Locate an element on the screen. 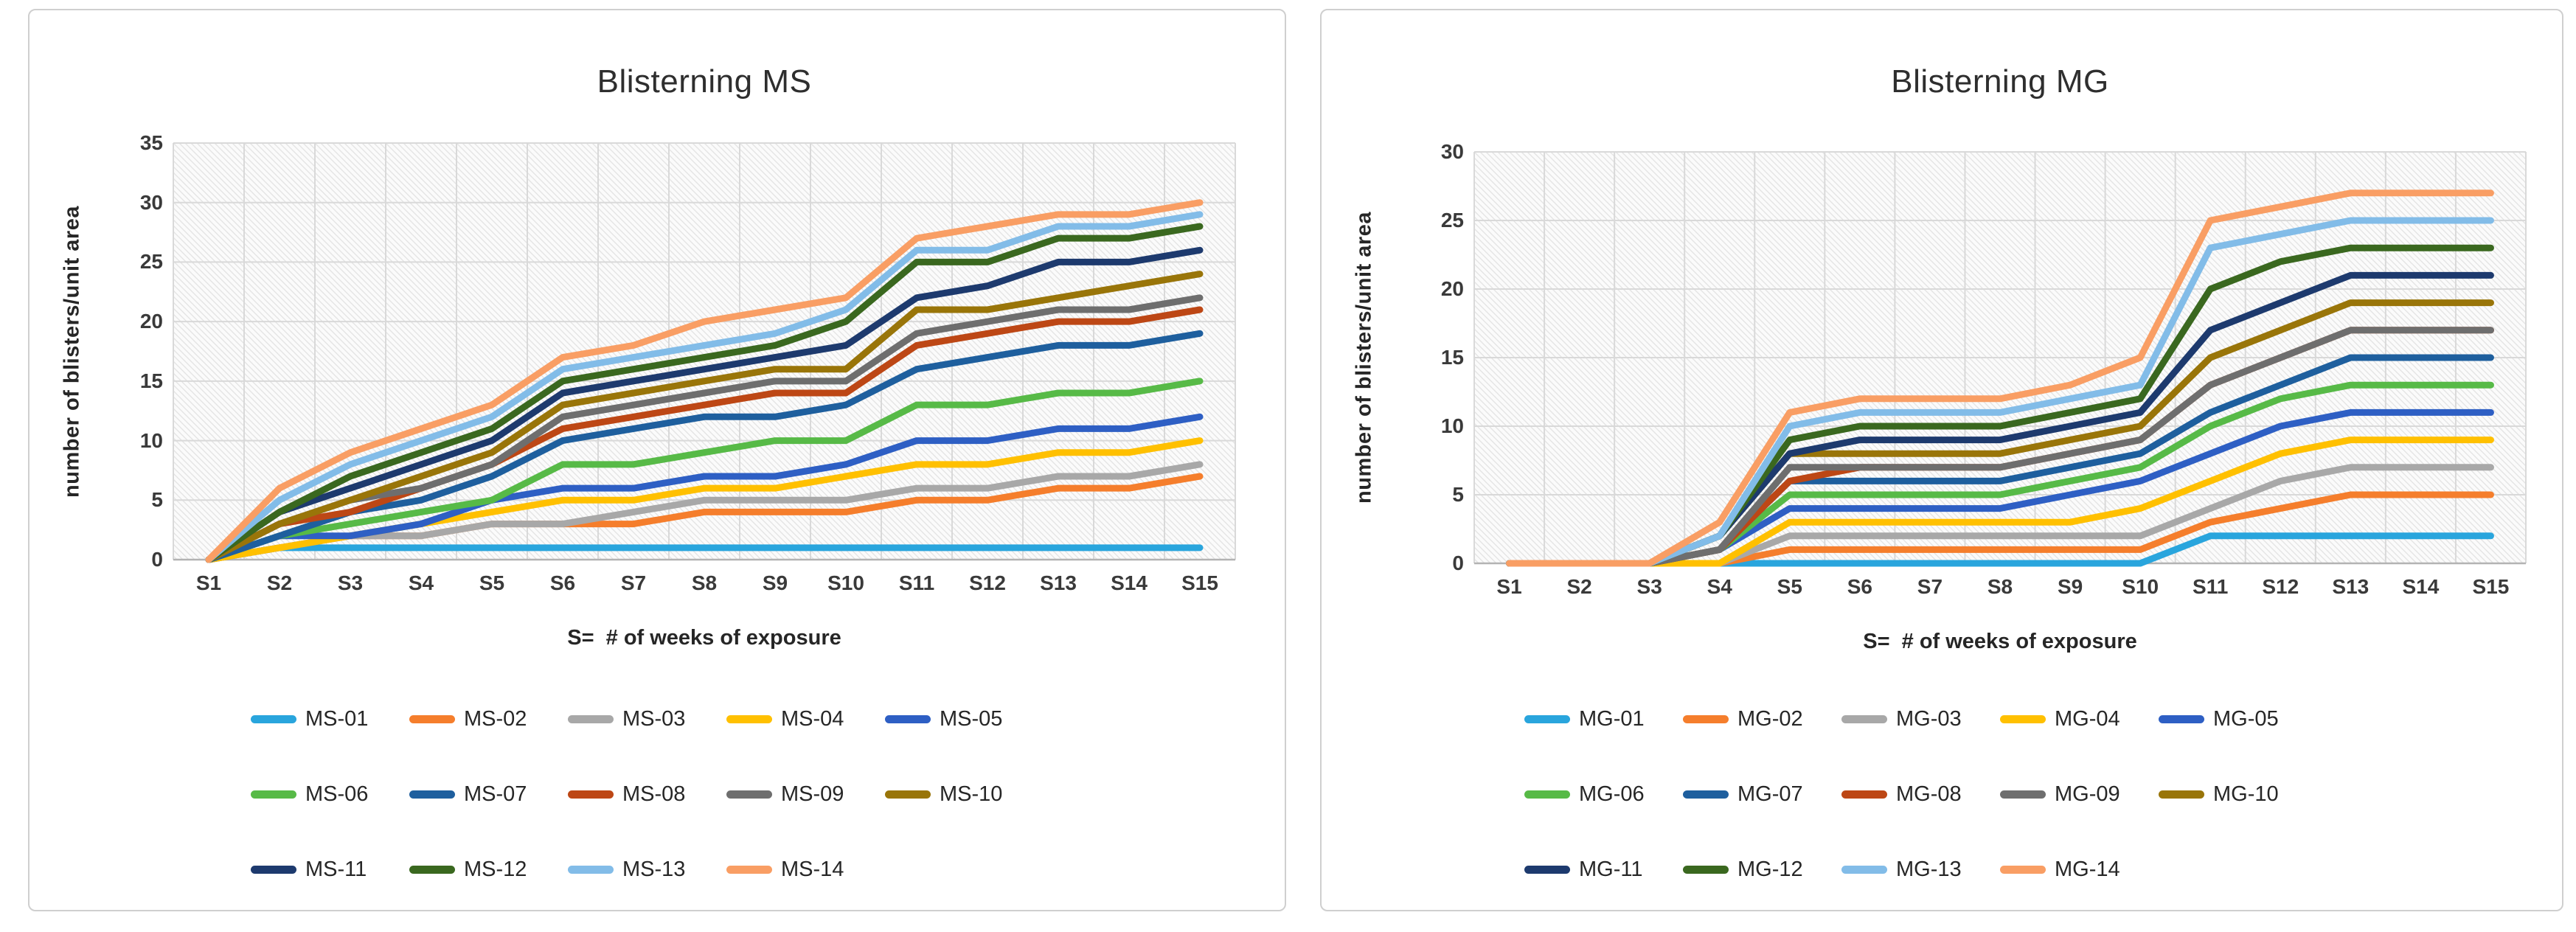 This screenshot has height=932, width=2576. legend-label: MG-08 is located at coordinates (1929, 794).